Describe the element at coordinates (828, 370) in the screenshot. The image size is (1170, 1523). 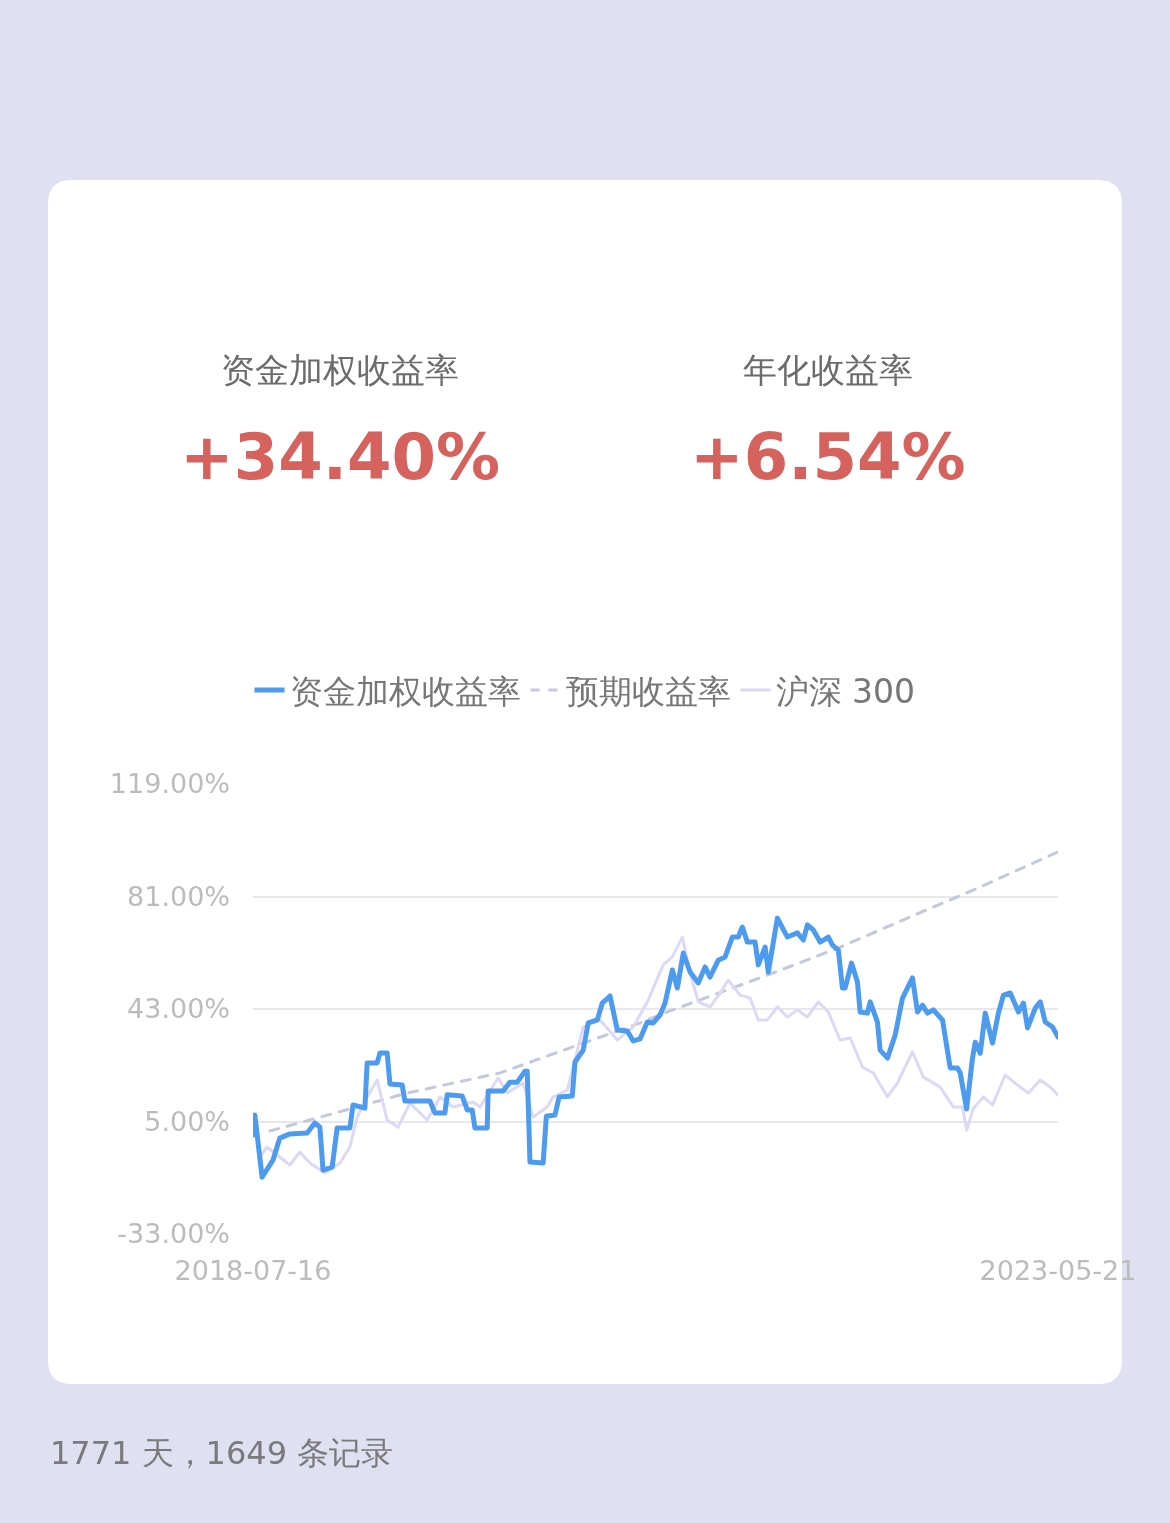
I see `text: 年化收益率` at that location.